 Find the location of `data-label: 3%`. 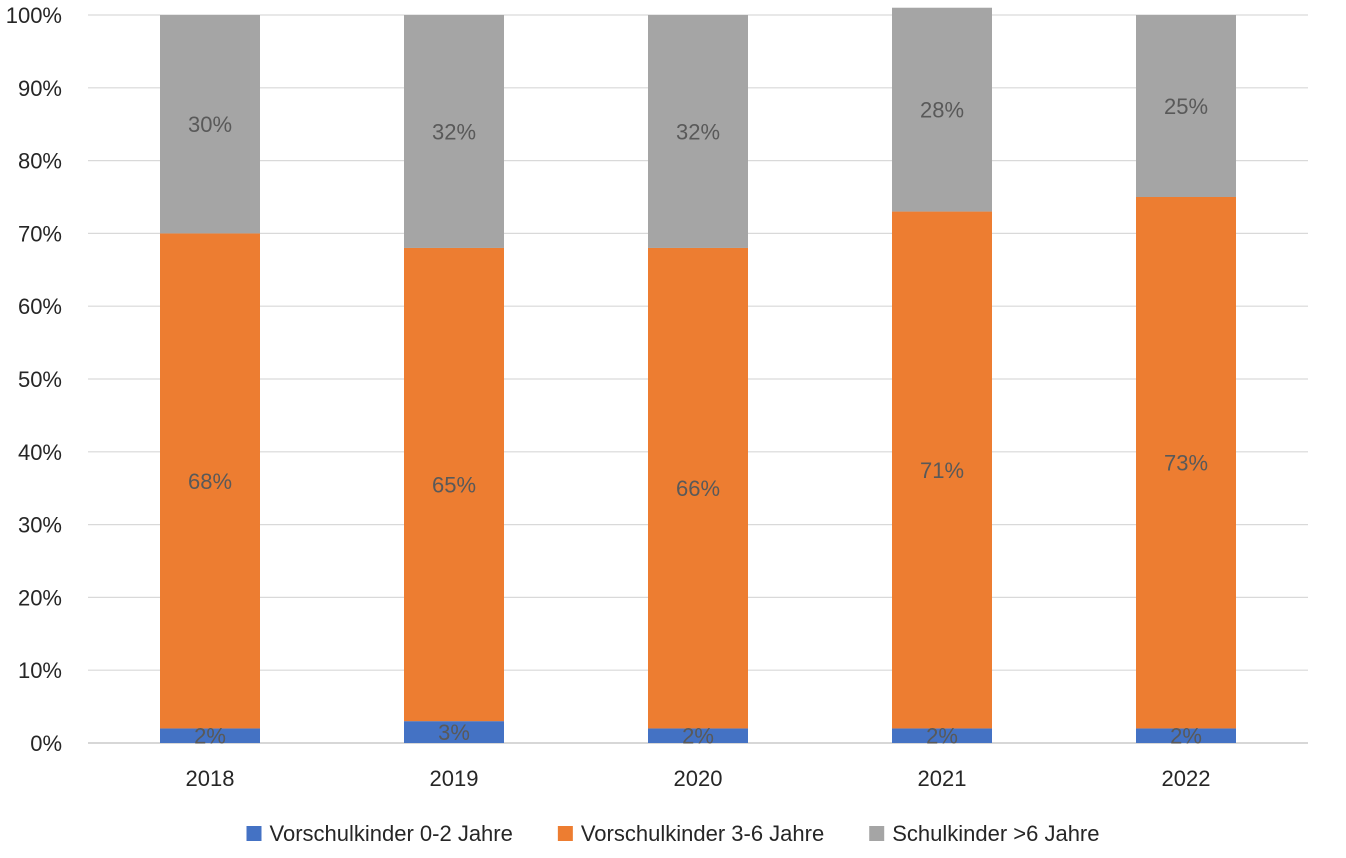

data-label: 3% is located at coordinates (454, 732).